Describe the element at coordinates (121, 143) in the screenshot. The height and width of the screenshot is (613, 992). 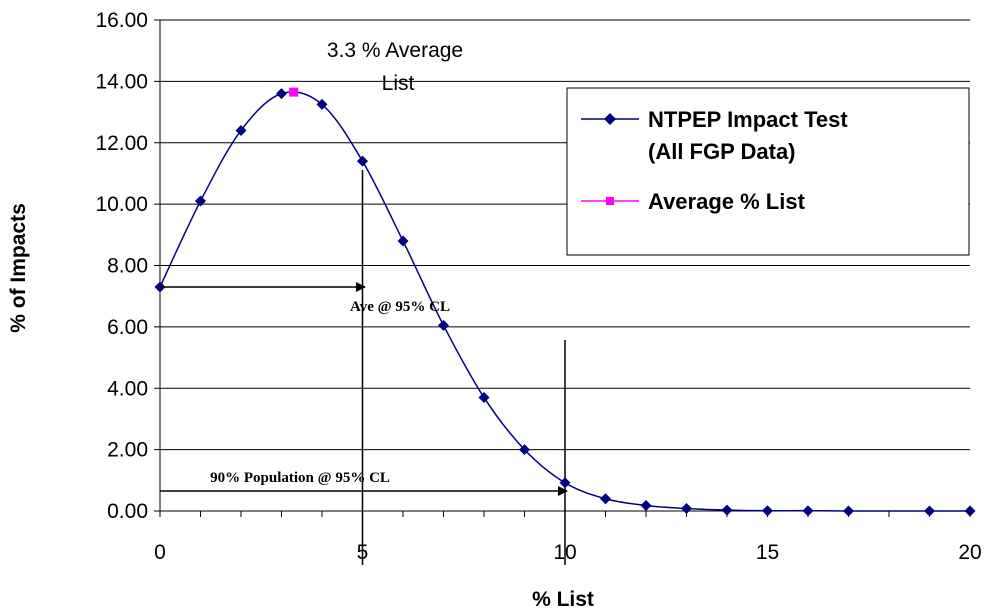
I see `y-tick-label: 12.00` at that location.